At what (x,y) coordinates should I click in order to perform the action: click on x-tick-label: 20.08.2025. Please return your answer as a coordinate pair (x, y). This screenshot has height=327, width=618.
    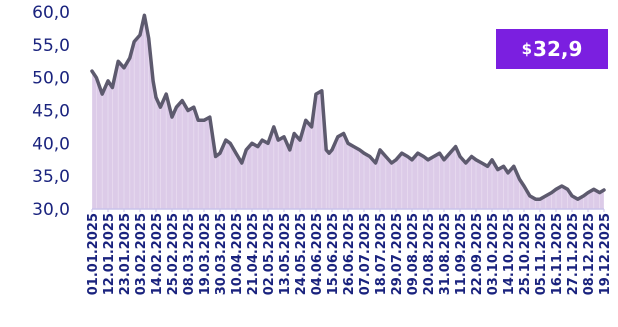
    Looking at the image, I should click on (429, 254).